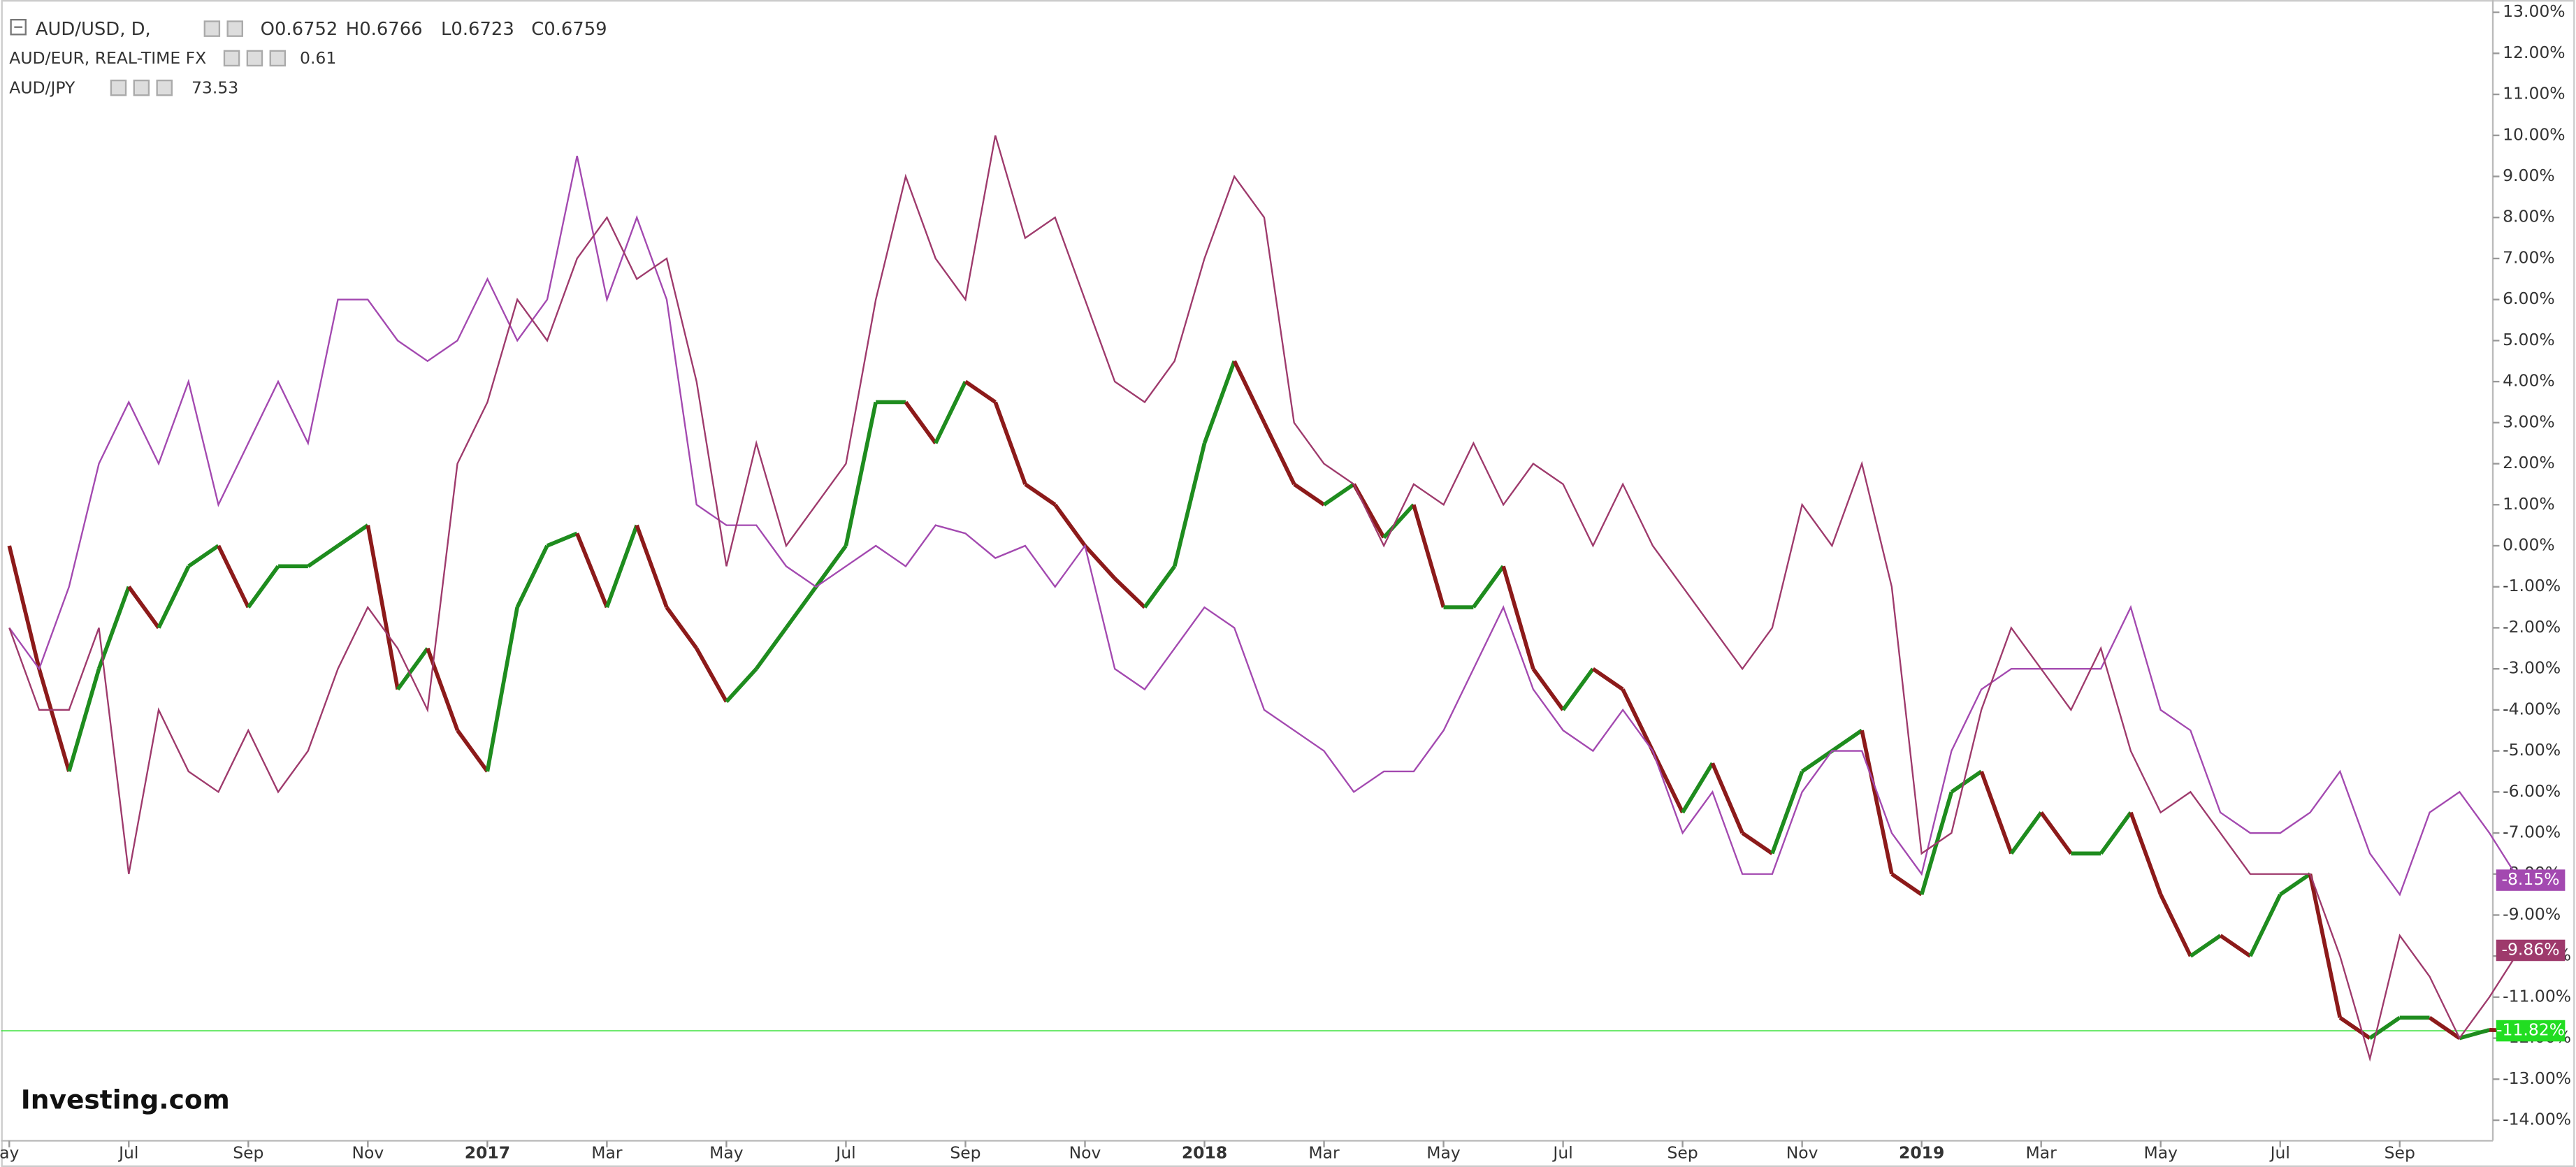 Image resolution: width=2576 pixels, height=1167 pixels. Describe the element at coordinates (569, 29) in the screenshot. I see `ohlc-close: C0.6759` at that location.